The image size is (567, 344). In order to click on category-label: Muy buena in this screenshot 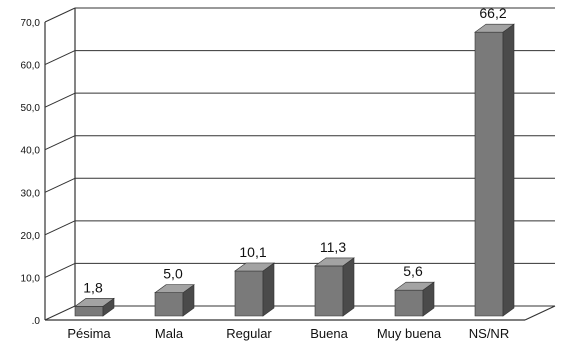, I will do `click(409, 333)`.